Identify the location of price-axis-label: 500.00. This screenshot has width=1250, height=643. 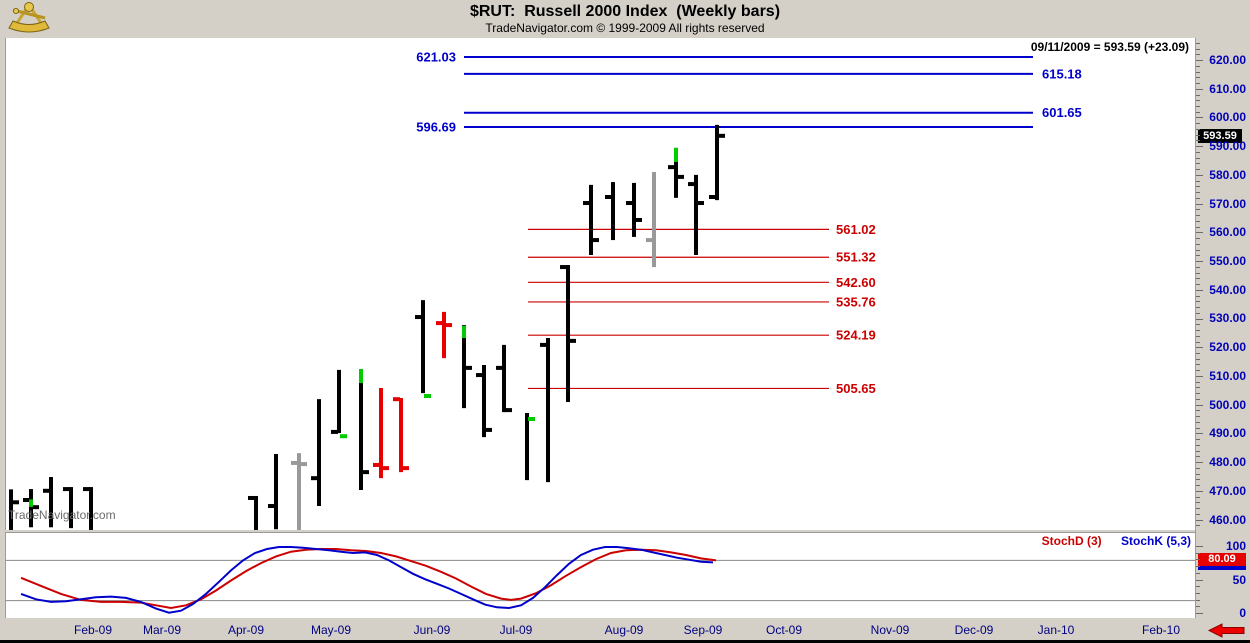
(1227, 404).